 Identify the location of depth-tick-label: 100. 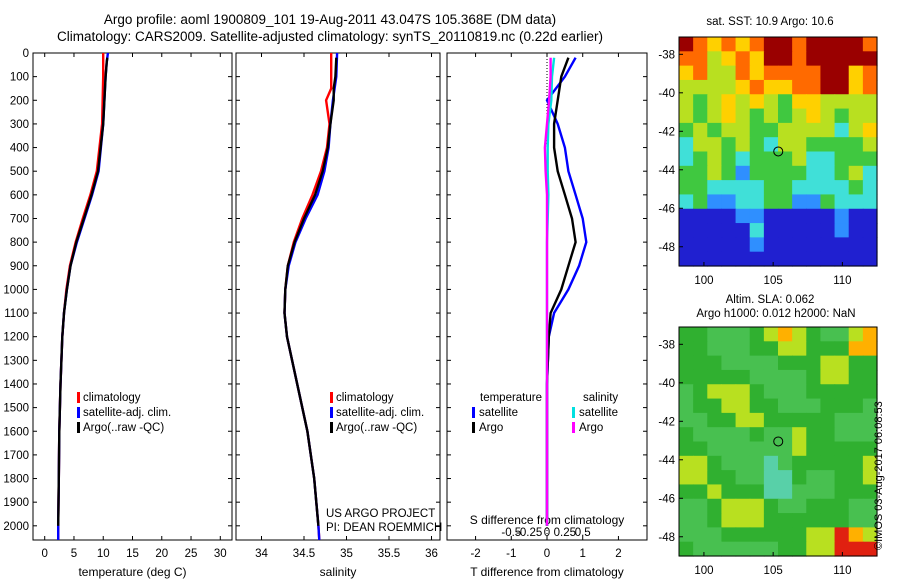
(19, 78).